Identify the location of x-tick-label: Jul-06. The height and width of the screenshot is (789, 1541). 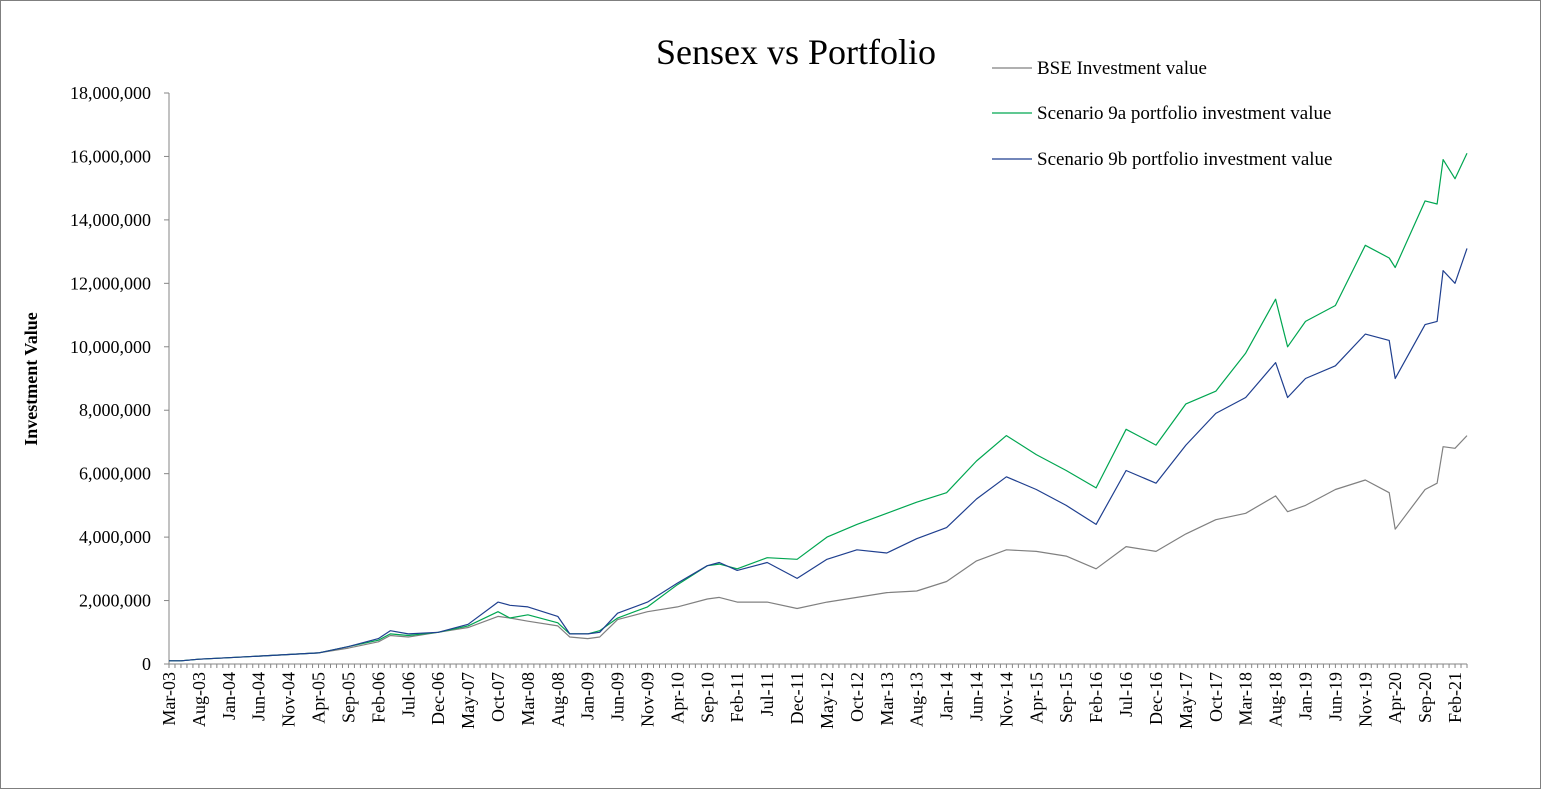
(408, 694).